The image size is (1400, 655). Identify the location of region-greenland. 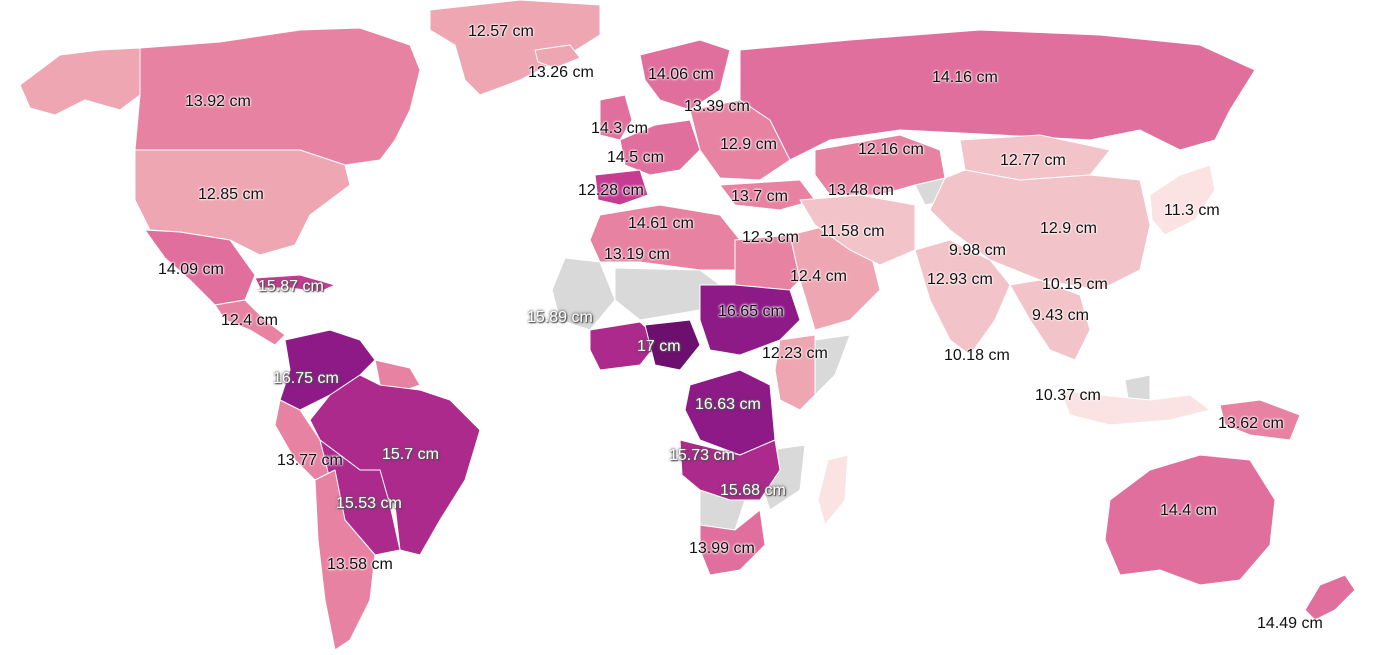
(515, 48).